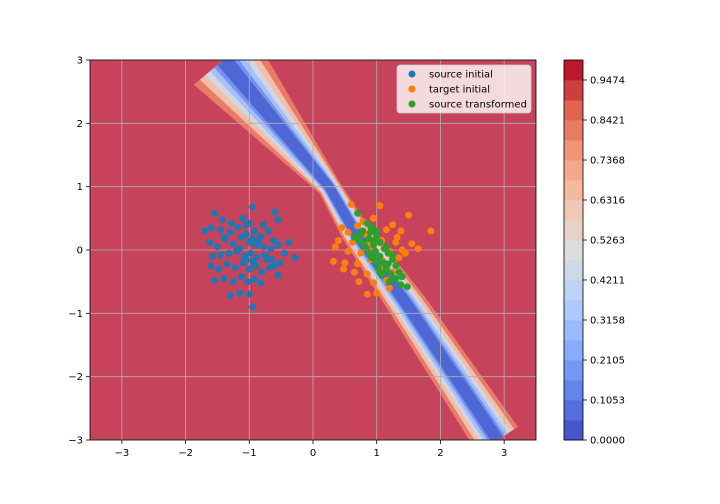 The image size is (720, 504). What do you see at coordinates (607, 320) in the screenshot?
I see `colorbar-tick-label: 0.3158` at bounding box center [607, 320].